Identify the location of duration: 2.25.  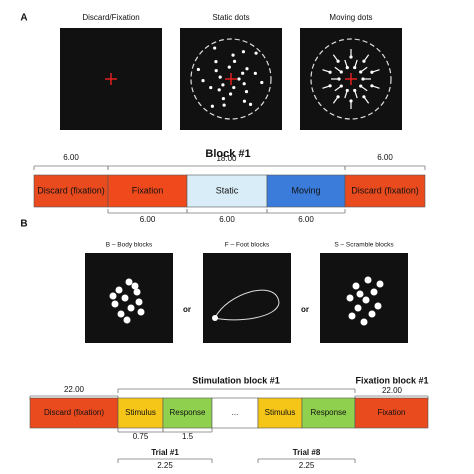
(165, 465).